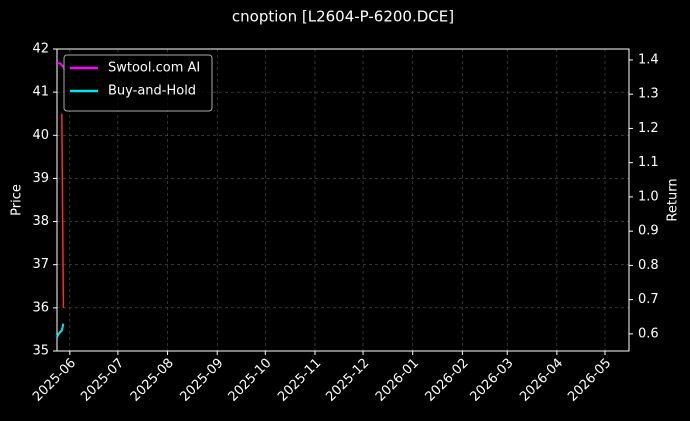  Describe the element at coordinates (17, 200) in the screenshot. I see `y-axis-label: Price` at that location.